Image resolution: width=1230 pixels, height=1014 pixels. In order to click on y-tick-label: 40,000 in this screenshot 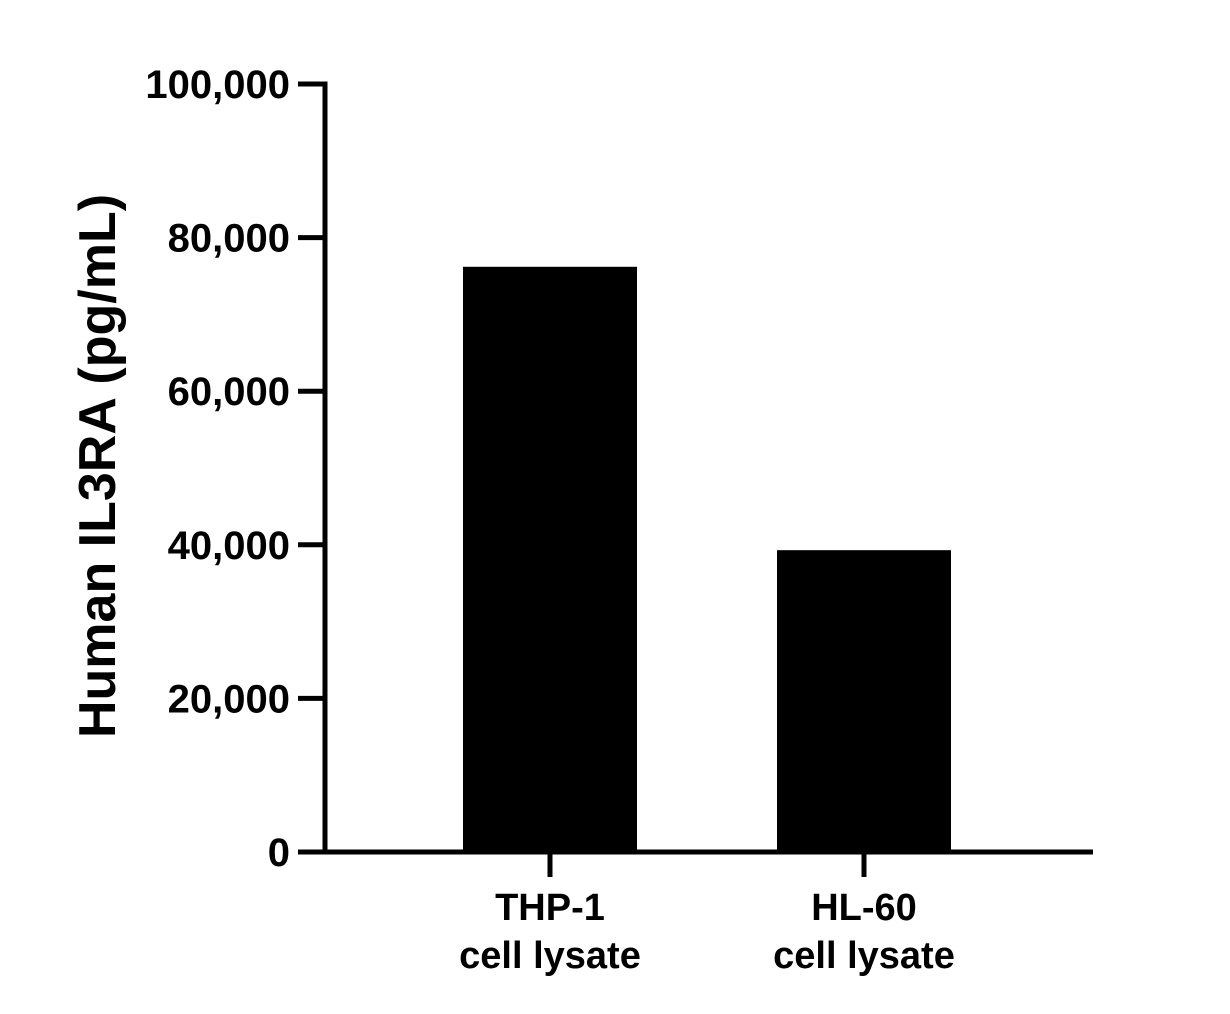, I will do `click(229, 546)`.